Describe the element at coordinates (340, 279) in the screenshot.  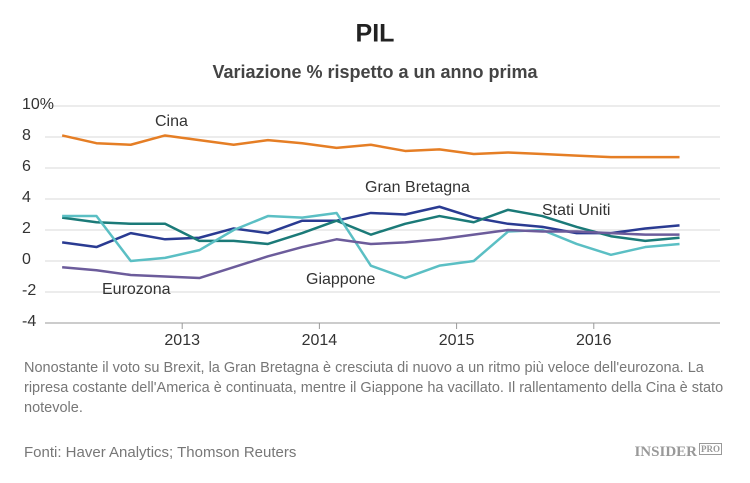
I see `series-label: Giappone` at that location.